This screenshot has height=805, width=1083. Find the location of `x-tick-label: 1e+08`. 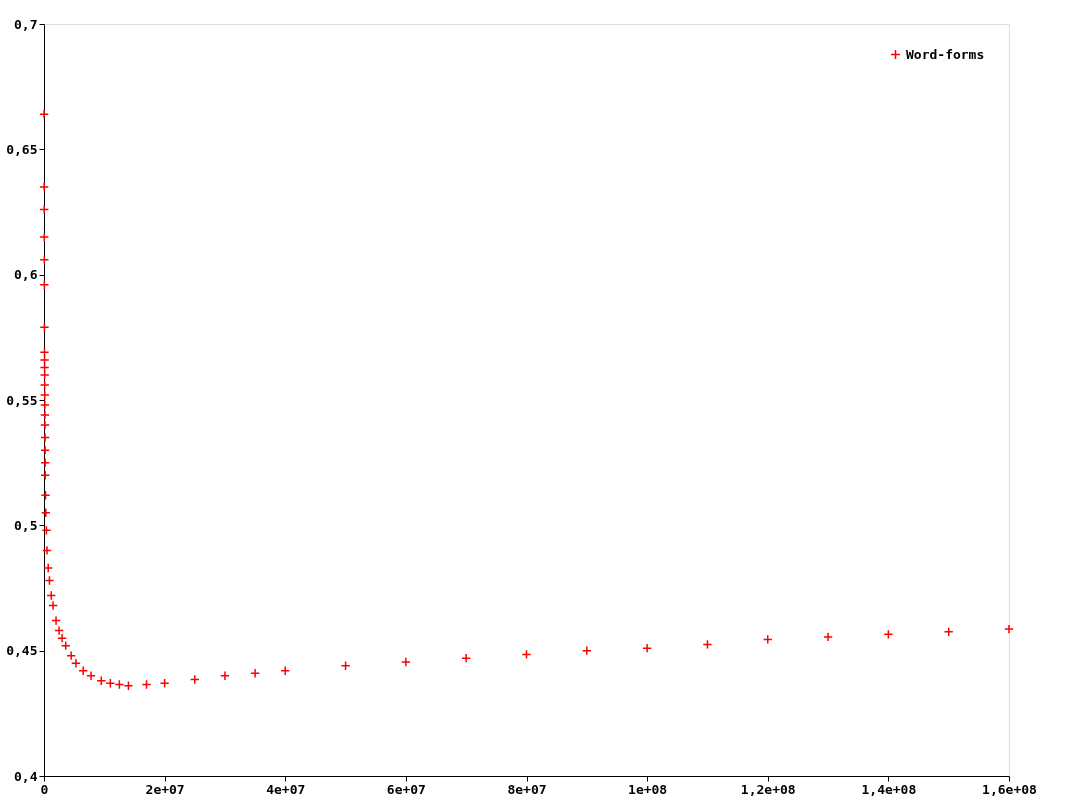

x-tick-label: 1e+08 is located at coordinates (648, 789).